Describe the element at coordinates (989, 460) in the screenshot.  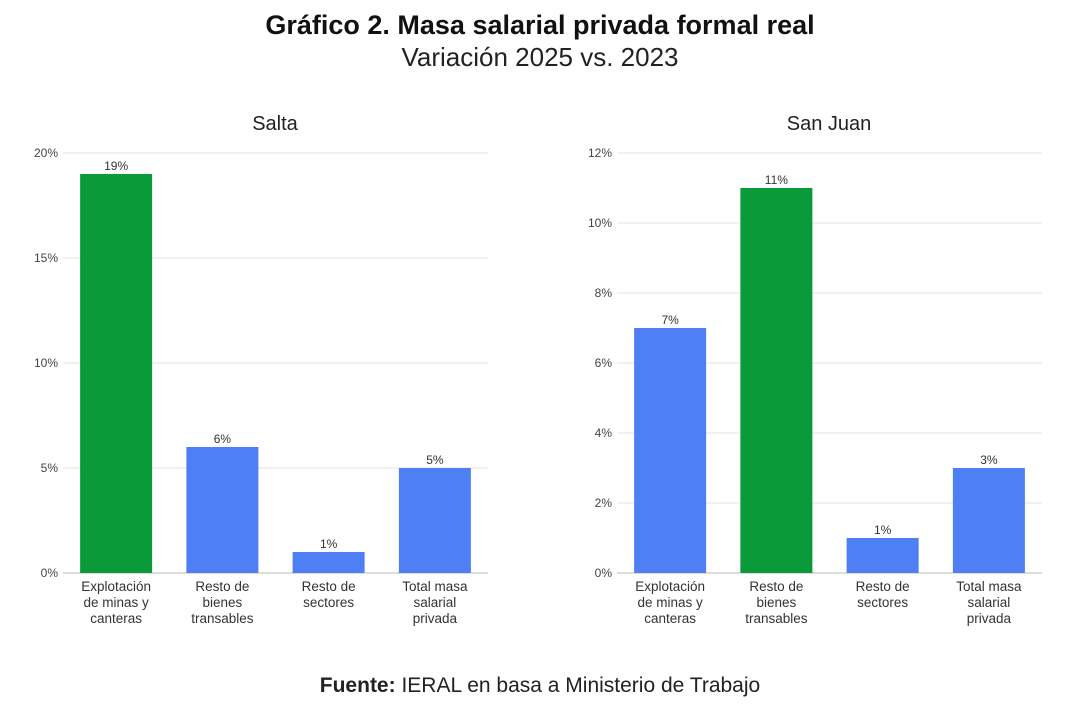
I see `bar-value-label: 3%` at that location.